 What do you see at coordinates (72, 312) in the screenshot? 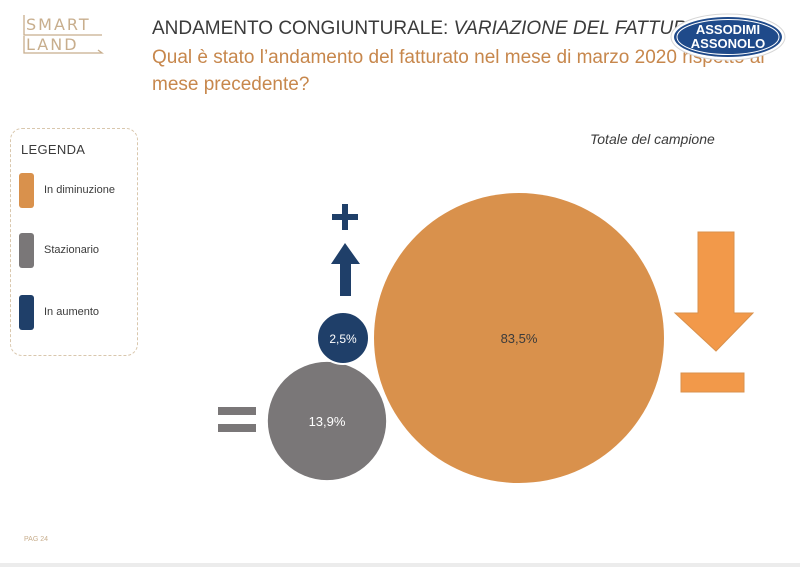
I see `legend-label-increase: In aumento` at bounding box center [72, 312].